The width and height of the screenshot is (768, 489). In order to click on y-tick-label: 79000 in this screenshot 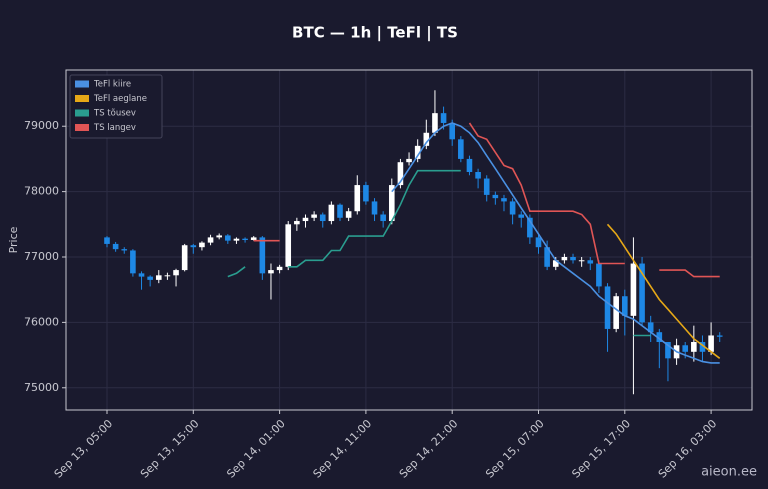, I will do `click(41, 125)`.